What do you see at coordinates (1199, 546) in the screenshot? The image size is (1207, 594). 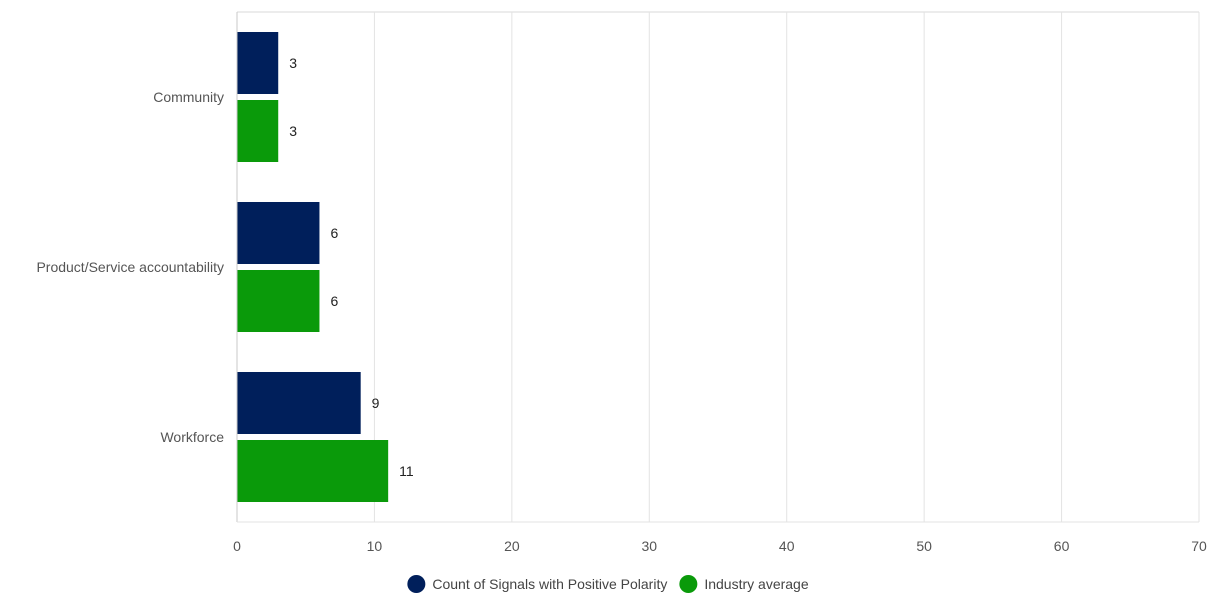 I see `x-tick-label: 70` at bounding box center [1199, 546].